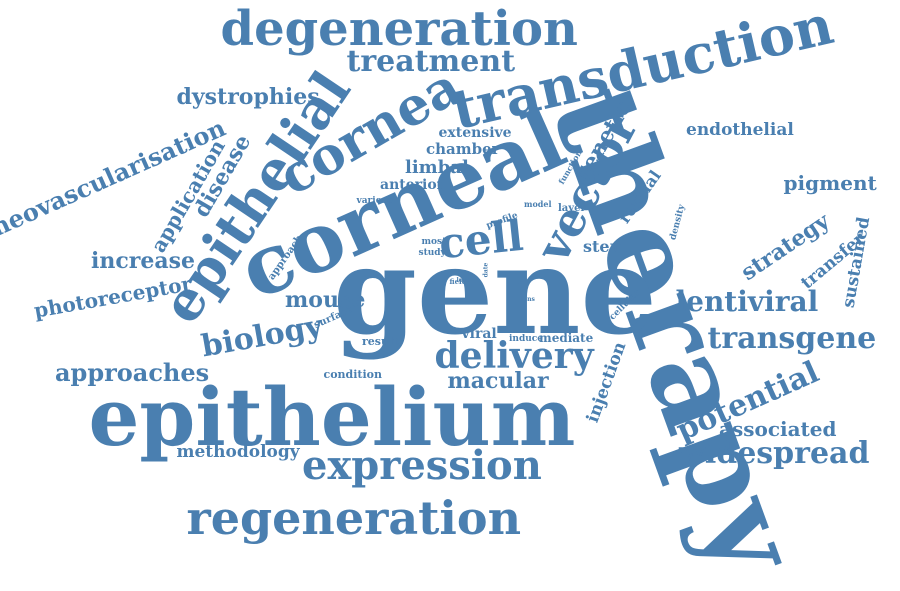  What do you see at coordinates (143, 261) in the screenshot?
I see `w-increase: increase` at bounding box center [143, 261].